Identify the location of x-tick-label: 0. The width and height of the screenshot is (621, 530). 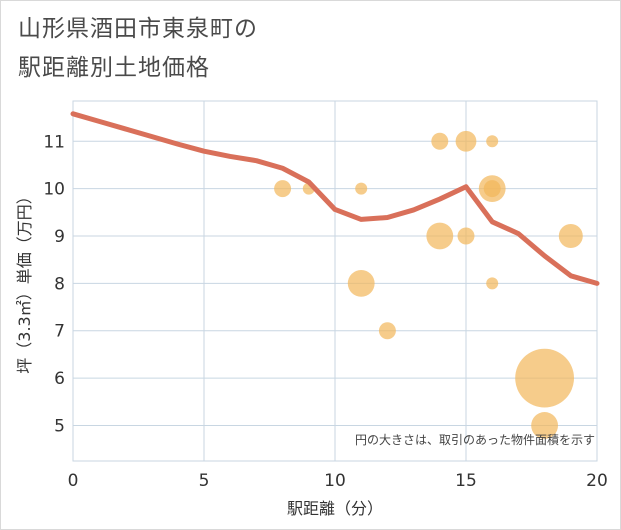
(73, 481).